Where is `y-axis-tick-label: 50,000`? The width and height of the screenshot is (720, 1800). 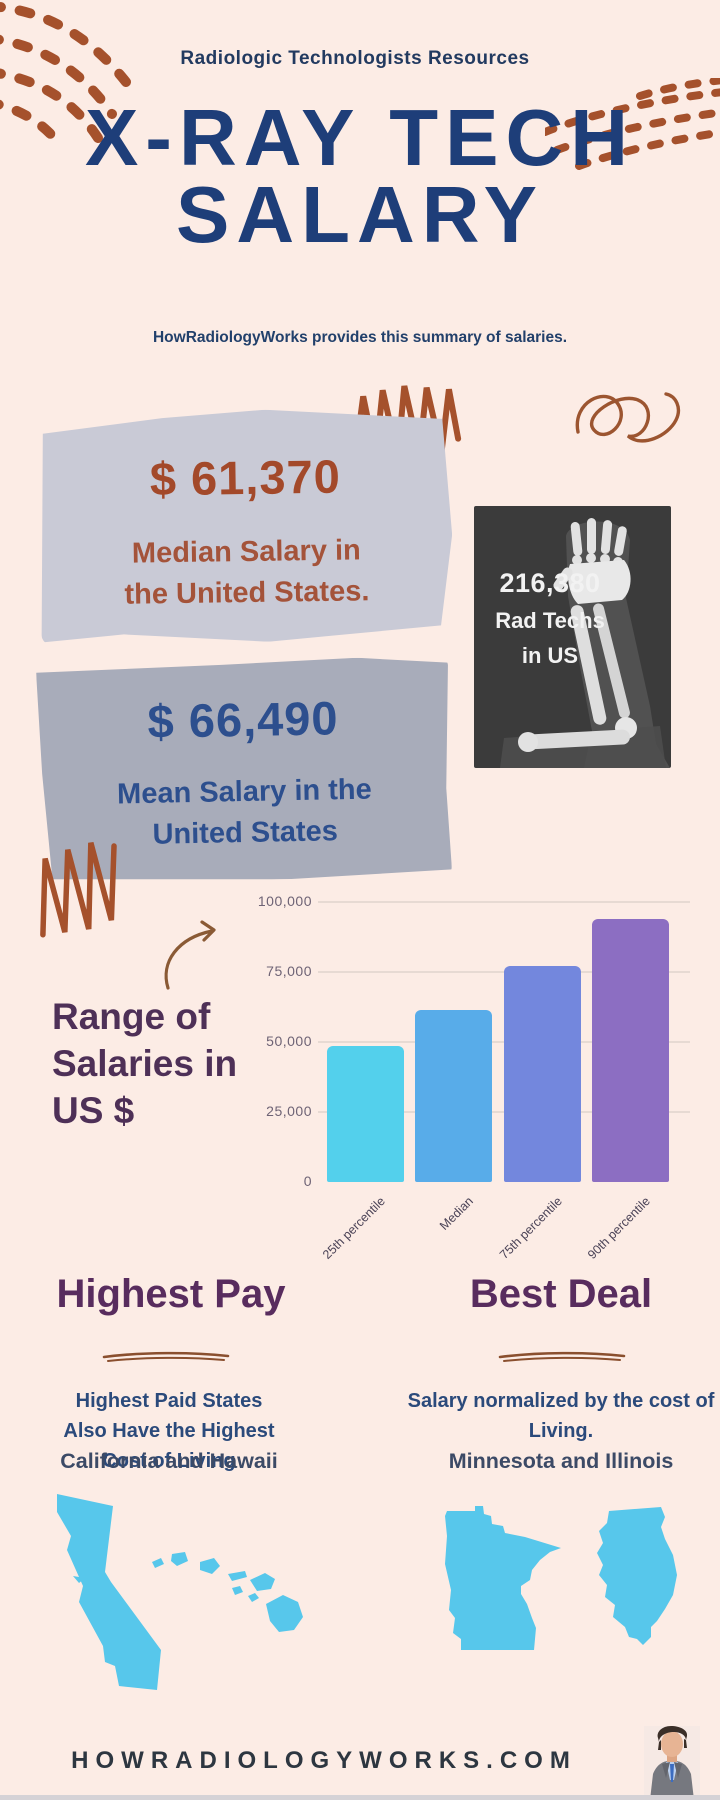 y-axis-tick-label: 50,000 is located at coordinates (289, 1041).